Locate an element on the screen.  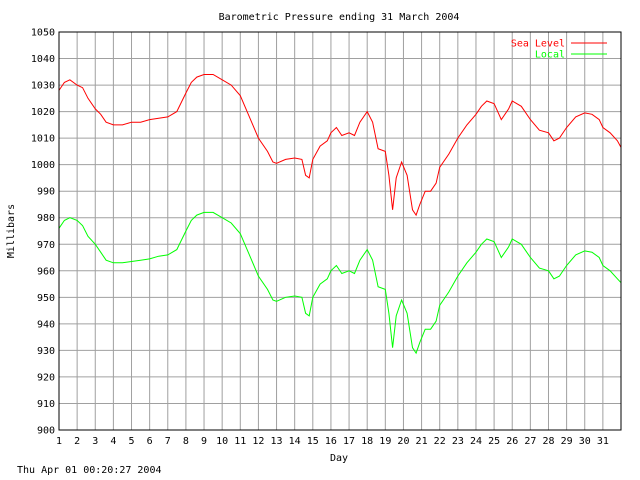
x-tick-label-11: 11 is located at coordinates (240, 441).